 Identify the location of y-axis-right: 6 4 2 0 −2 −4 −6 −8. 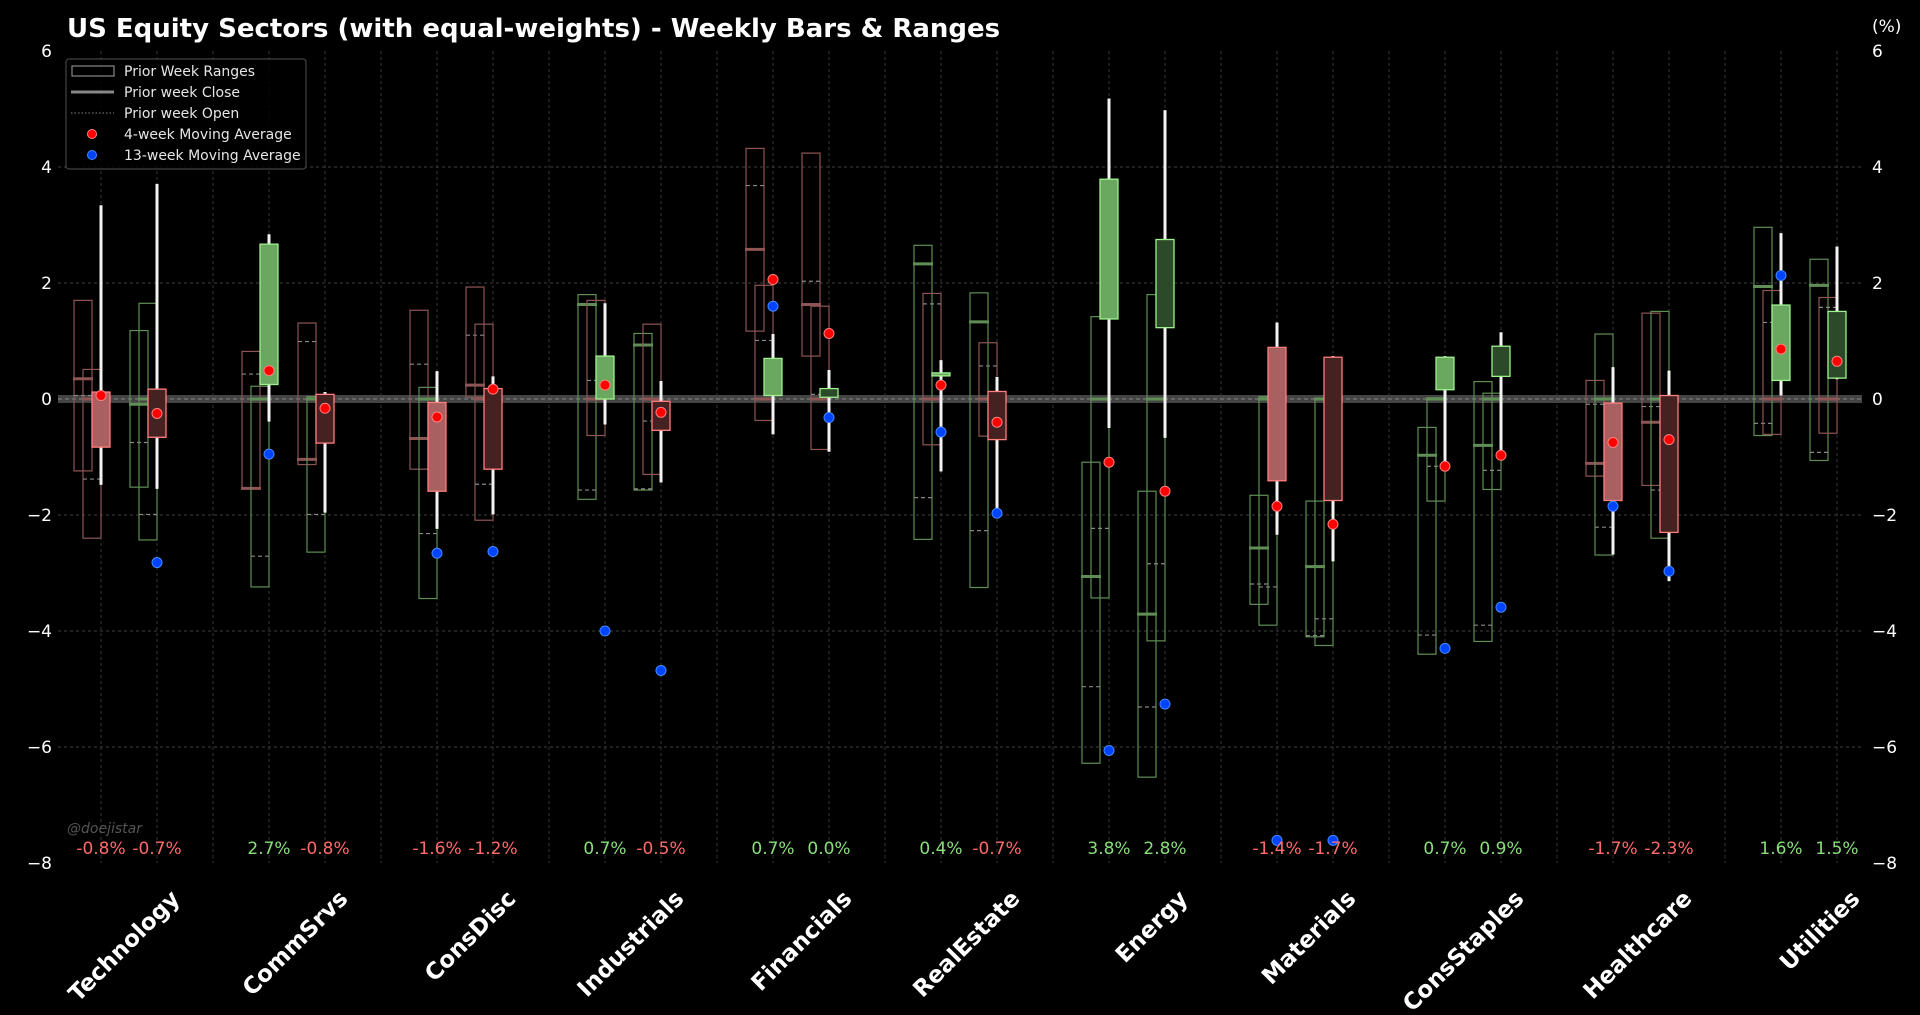
(1884, 458).